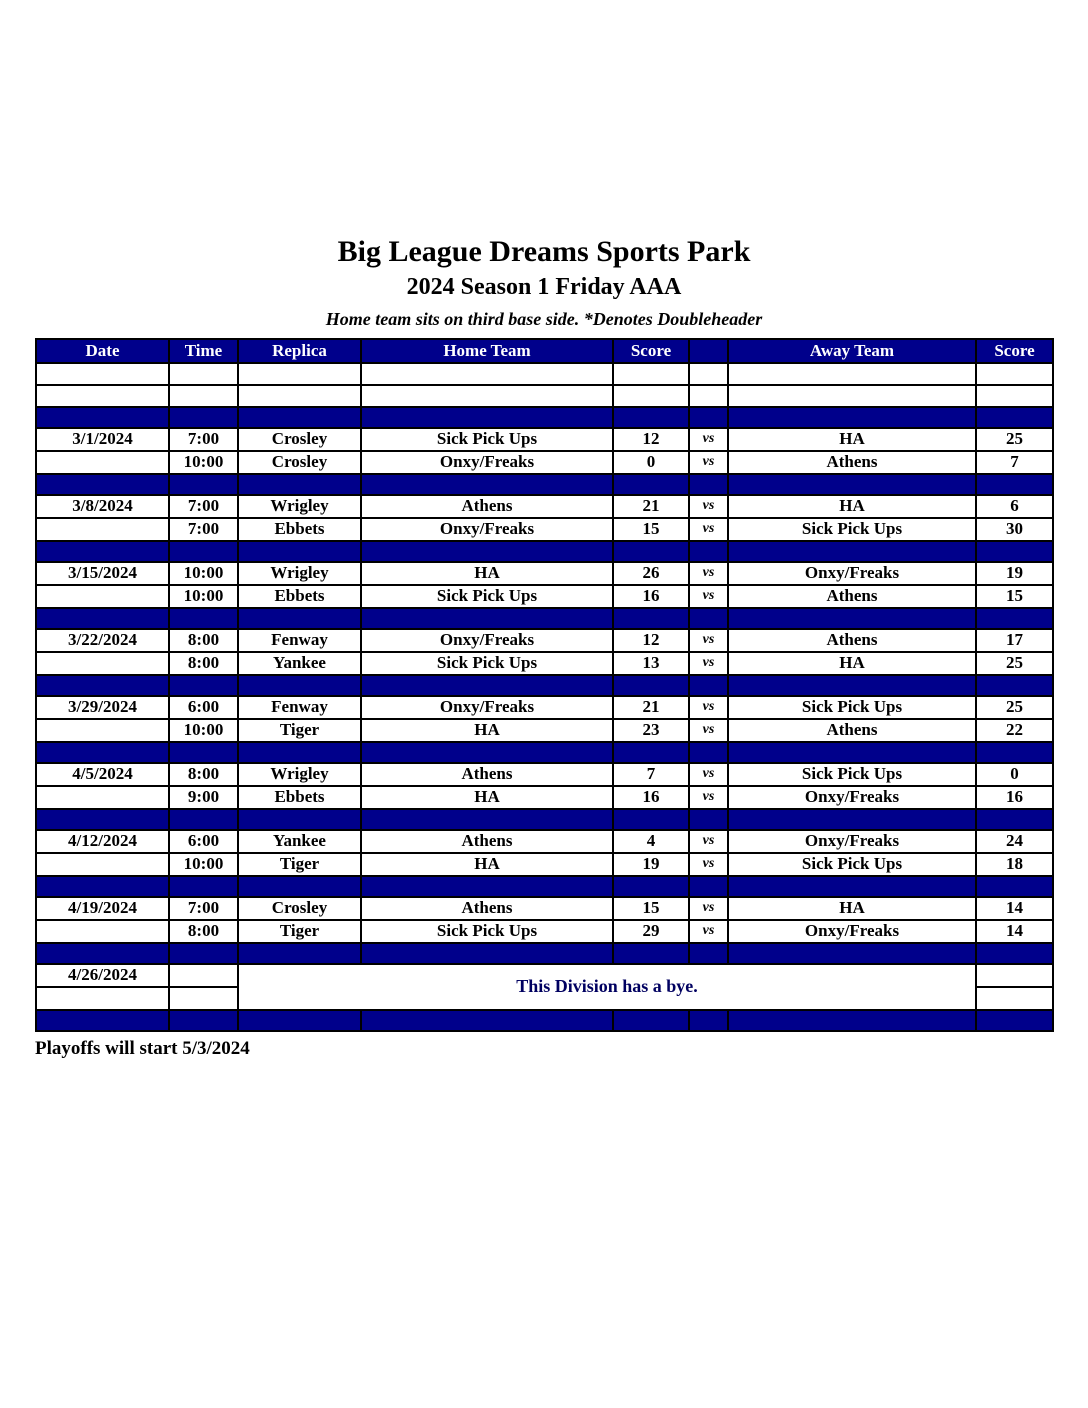 The image size is (1088, 1408). Describe the element at coordinates (651, 529) in the screenshot. I see `home-score-cell: 15` at that location.